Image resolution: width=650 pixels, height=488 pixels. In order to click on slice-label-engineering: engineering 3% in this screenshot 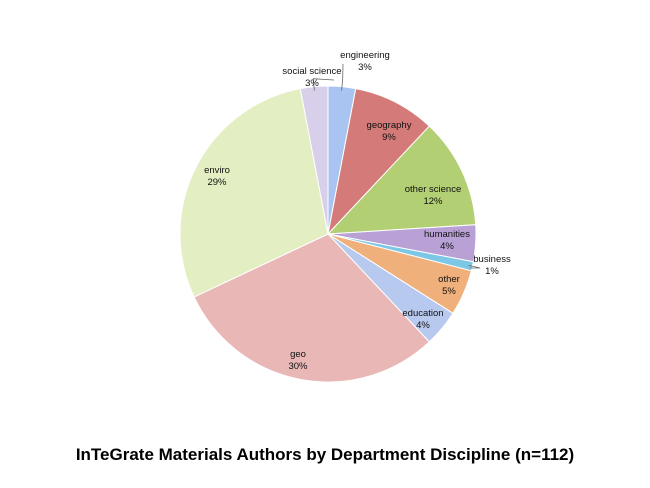, I will do `click(365, 61)`.